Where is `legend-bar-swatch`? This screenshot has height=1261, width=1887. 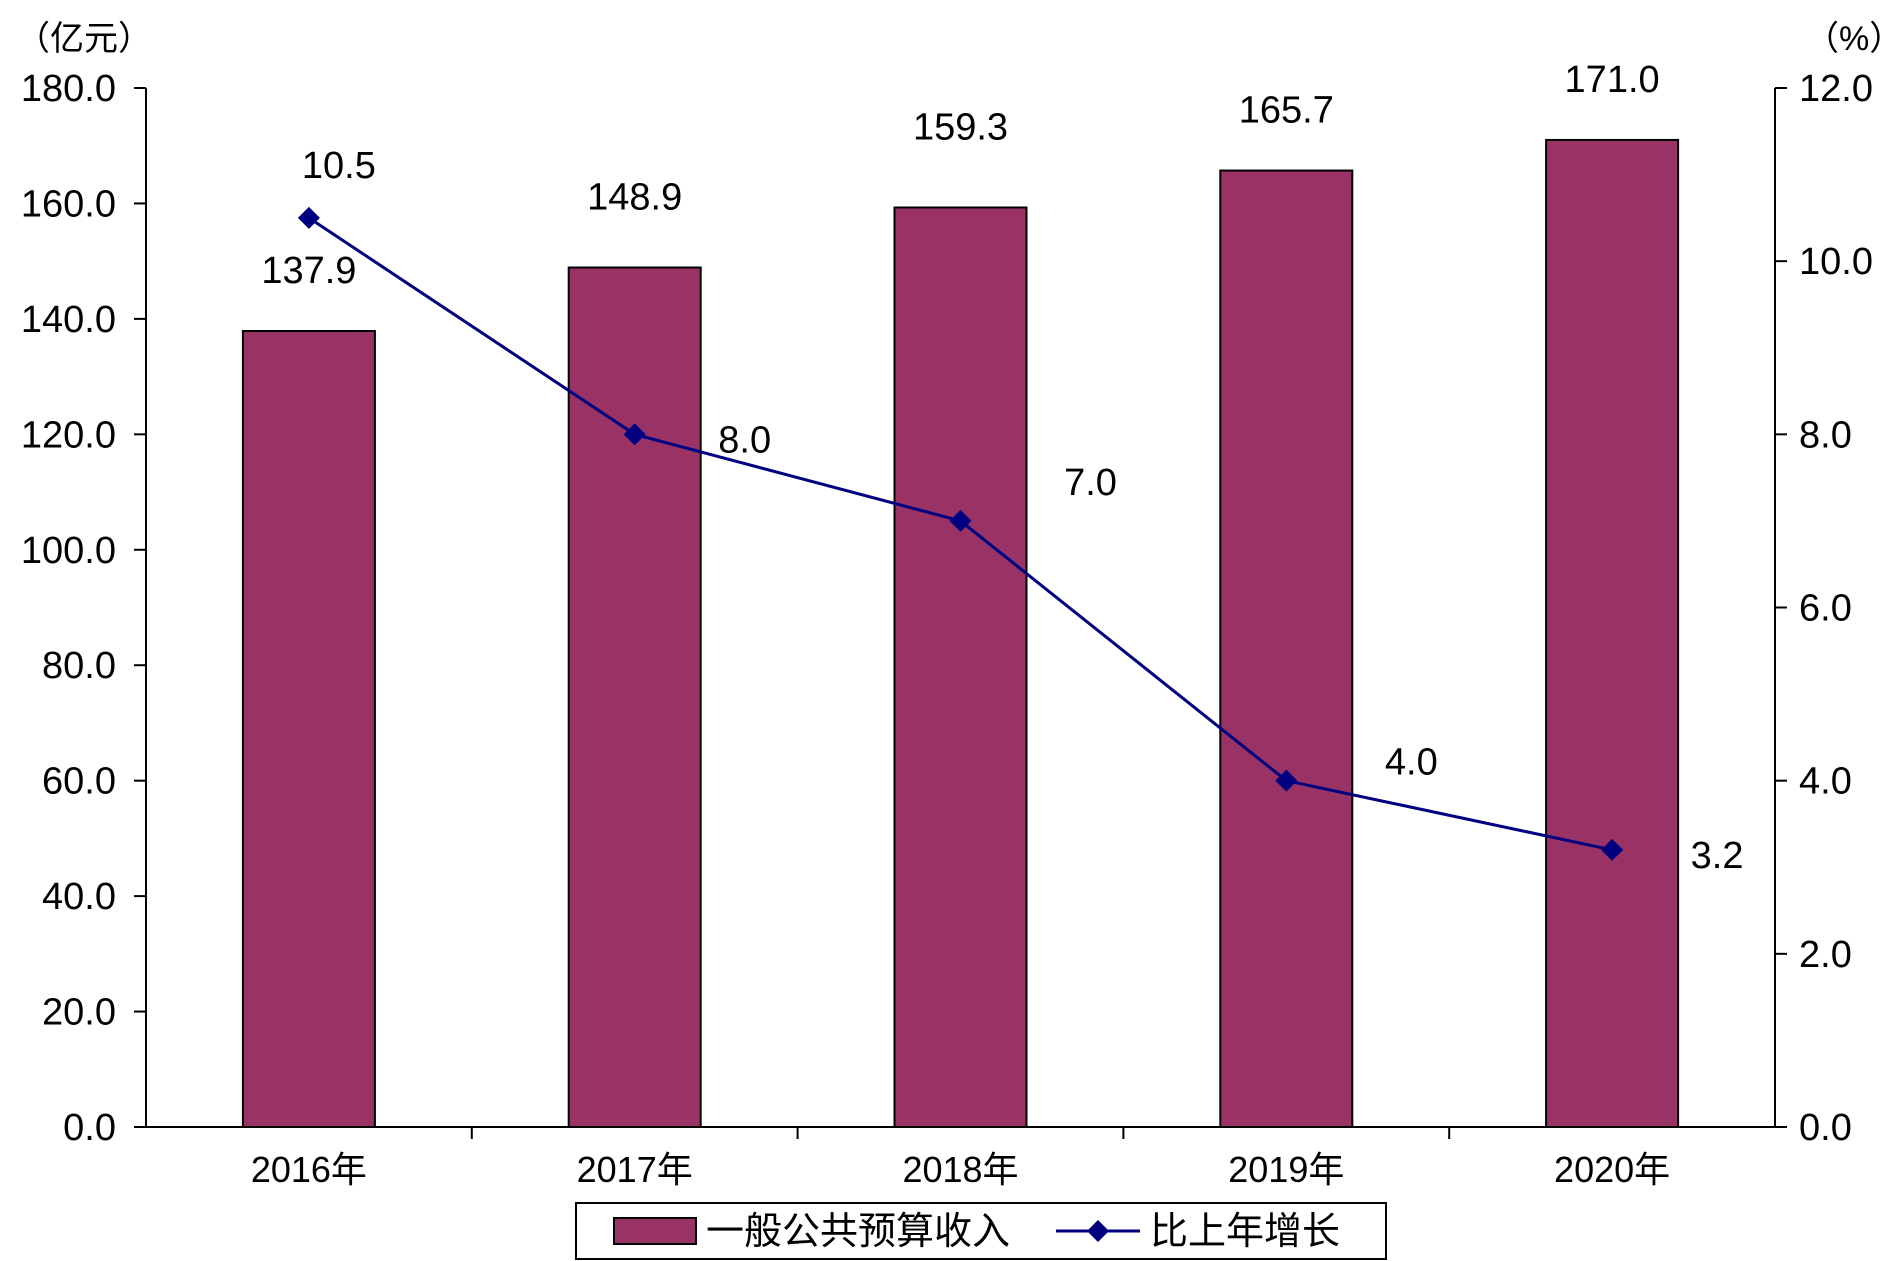
legend-bar-swatch is located at coordinates (655, 1231).